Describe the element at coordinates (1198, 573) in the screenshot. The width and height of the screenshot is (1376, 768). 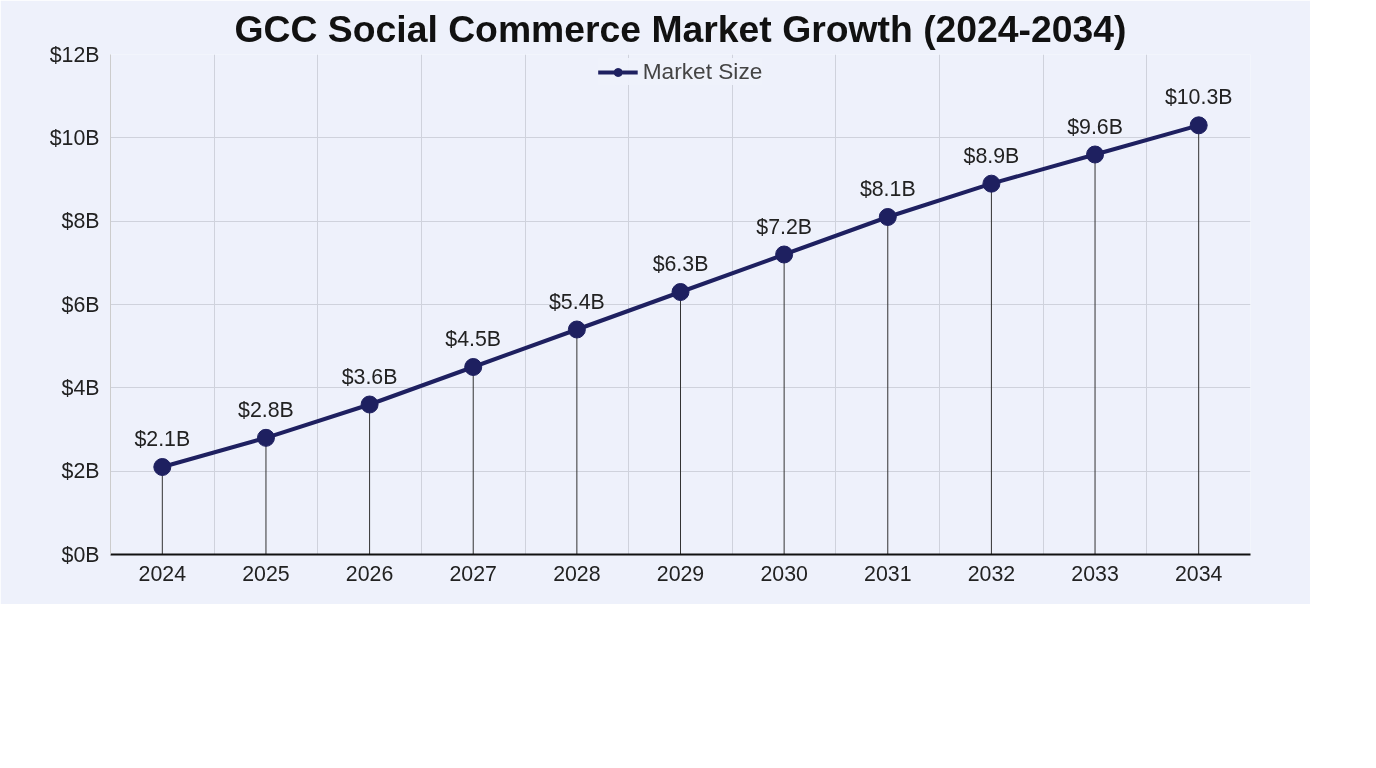
I see `x-tick-label: 2034` at that location.